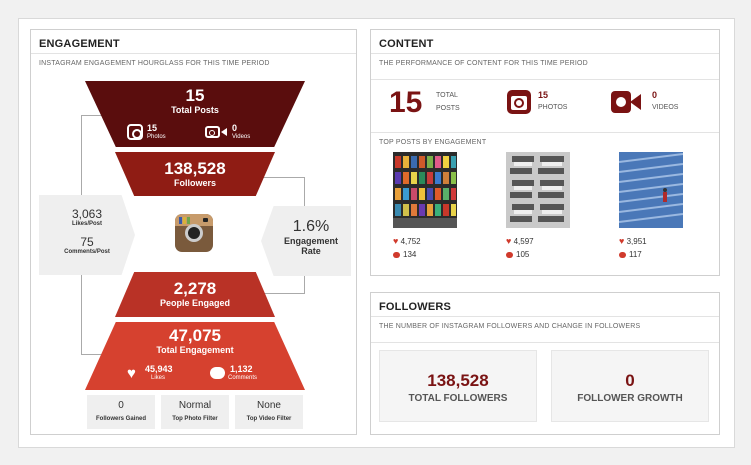 The height and width of the screenshot is (465, 751). I want to click on follower-growth-card: 0 FOLLOWER GROWTH, so click(630, 386).